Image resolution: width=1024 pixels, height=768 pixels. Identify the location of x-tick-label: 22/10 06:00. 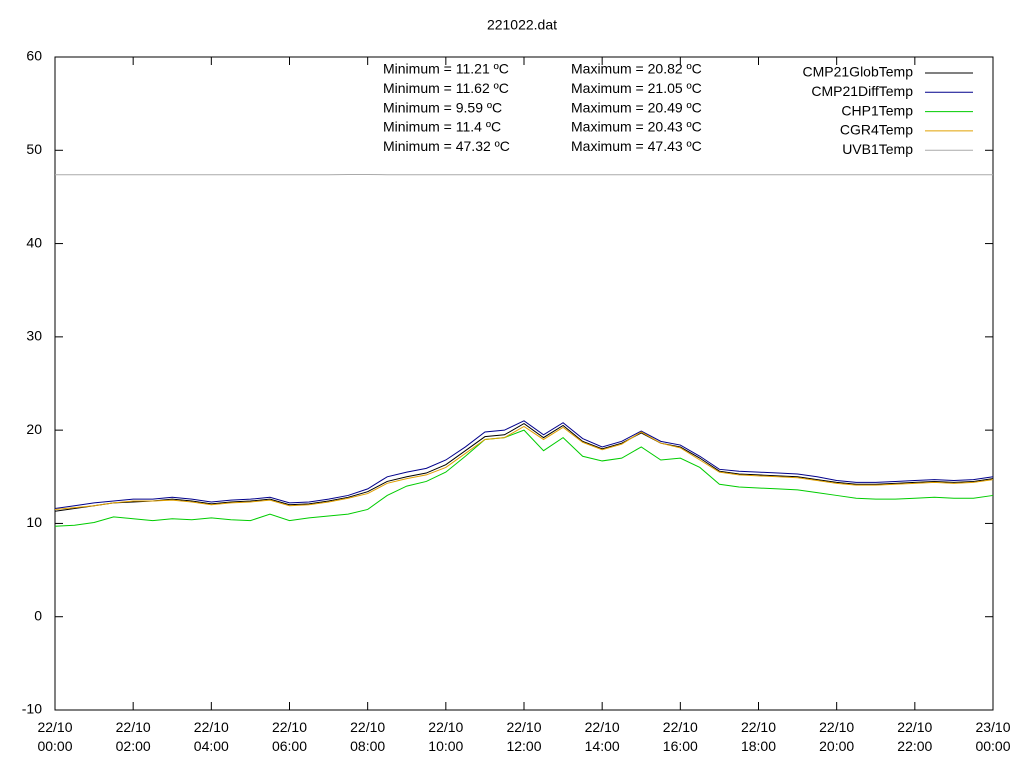
(289, 736).